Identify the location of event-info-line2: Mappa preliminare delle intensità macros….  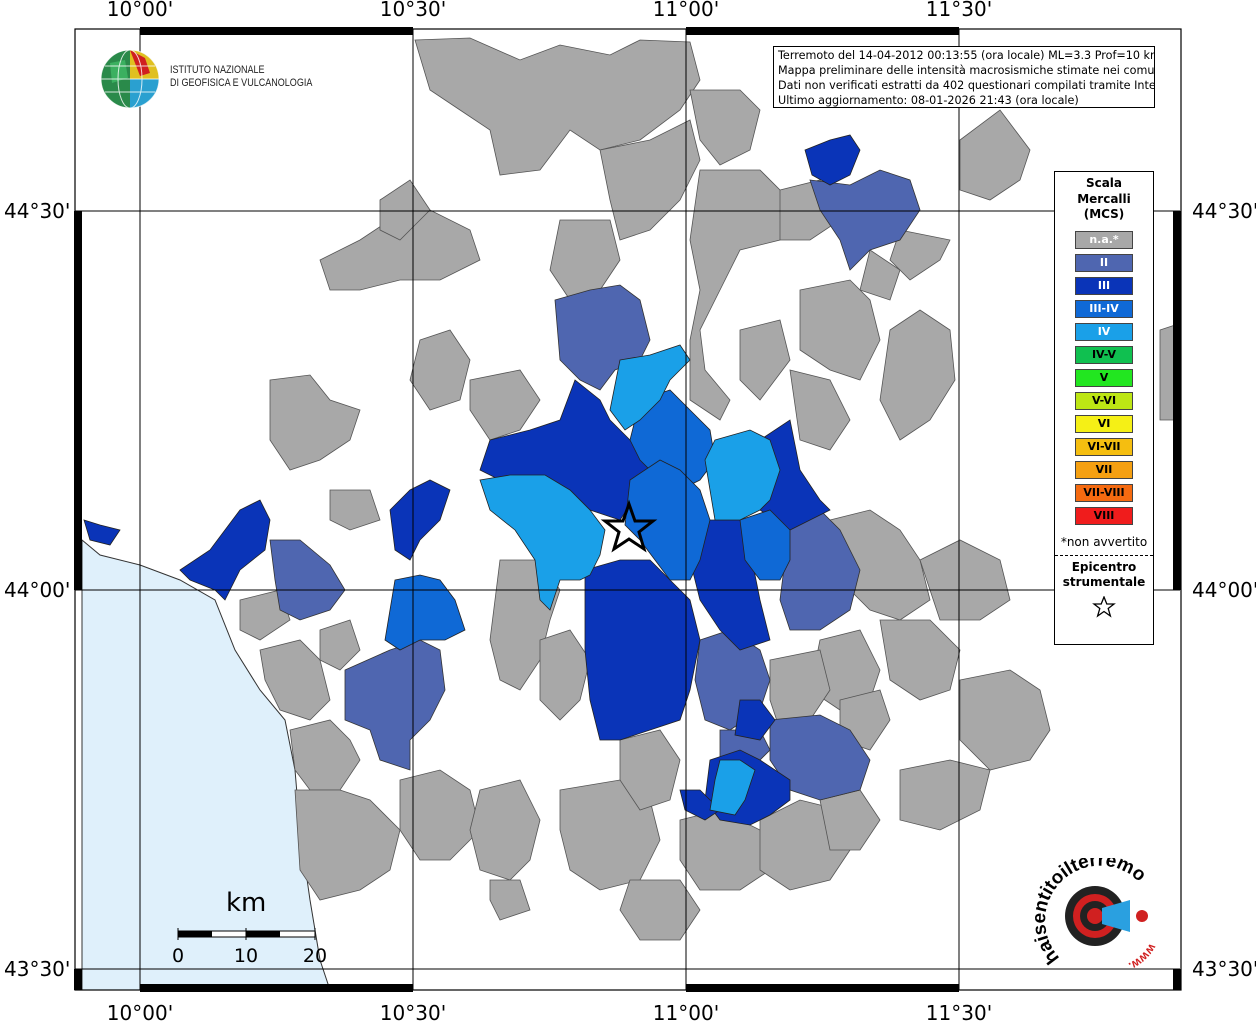
(966, 70).